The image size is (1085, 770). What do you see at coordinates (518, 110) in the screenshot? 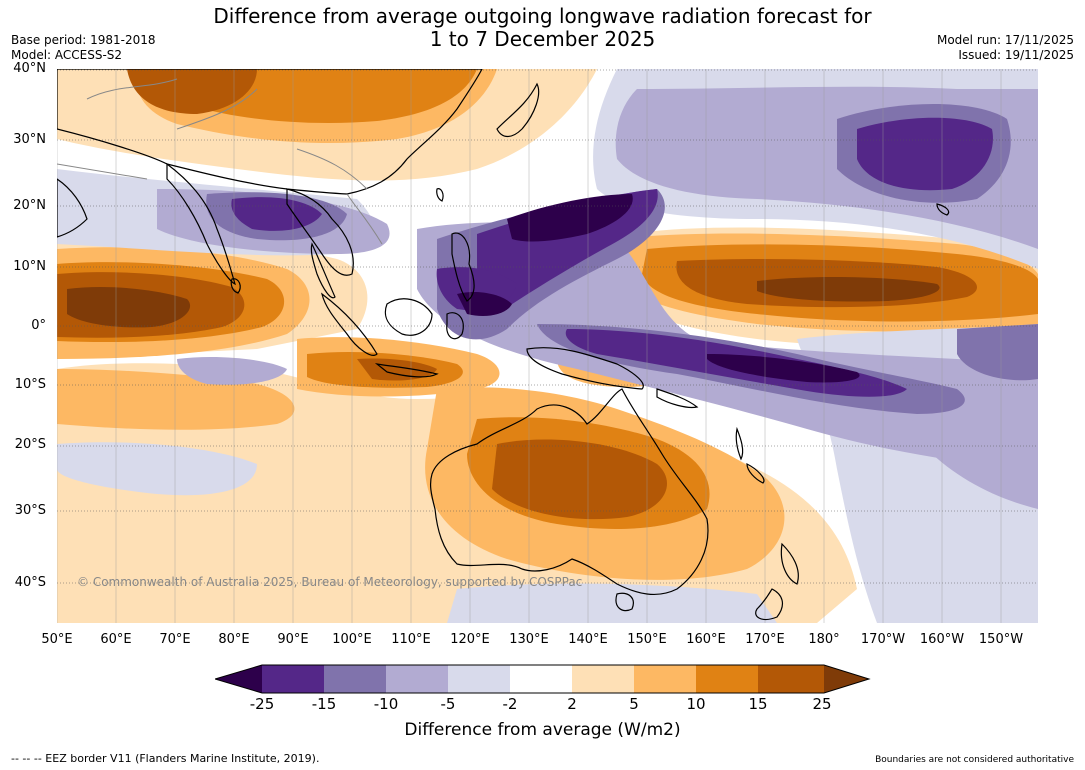
I see `japan-coast` at bounding box center [518, 110].